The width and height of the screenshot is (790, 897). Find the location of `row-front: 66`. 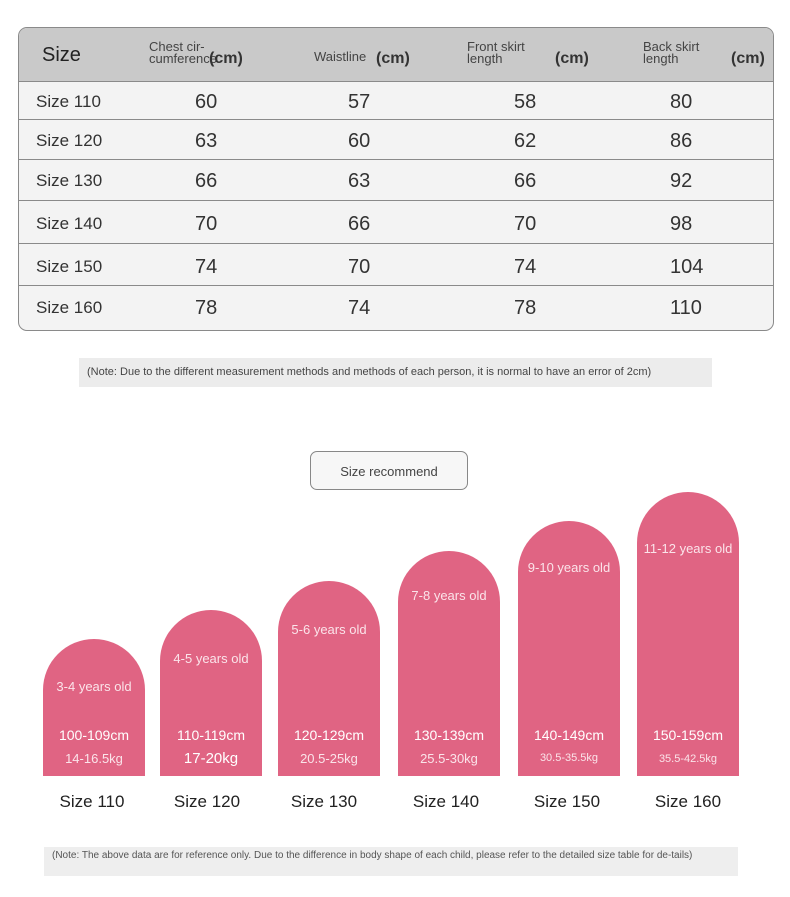

row-front: 66 is located at coordinates (525, 181).